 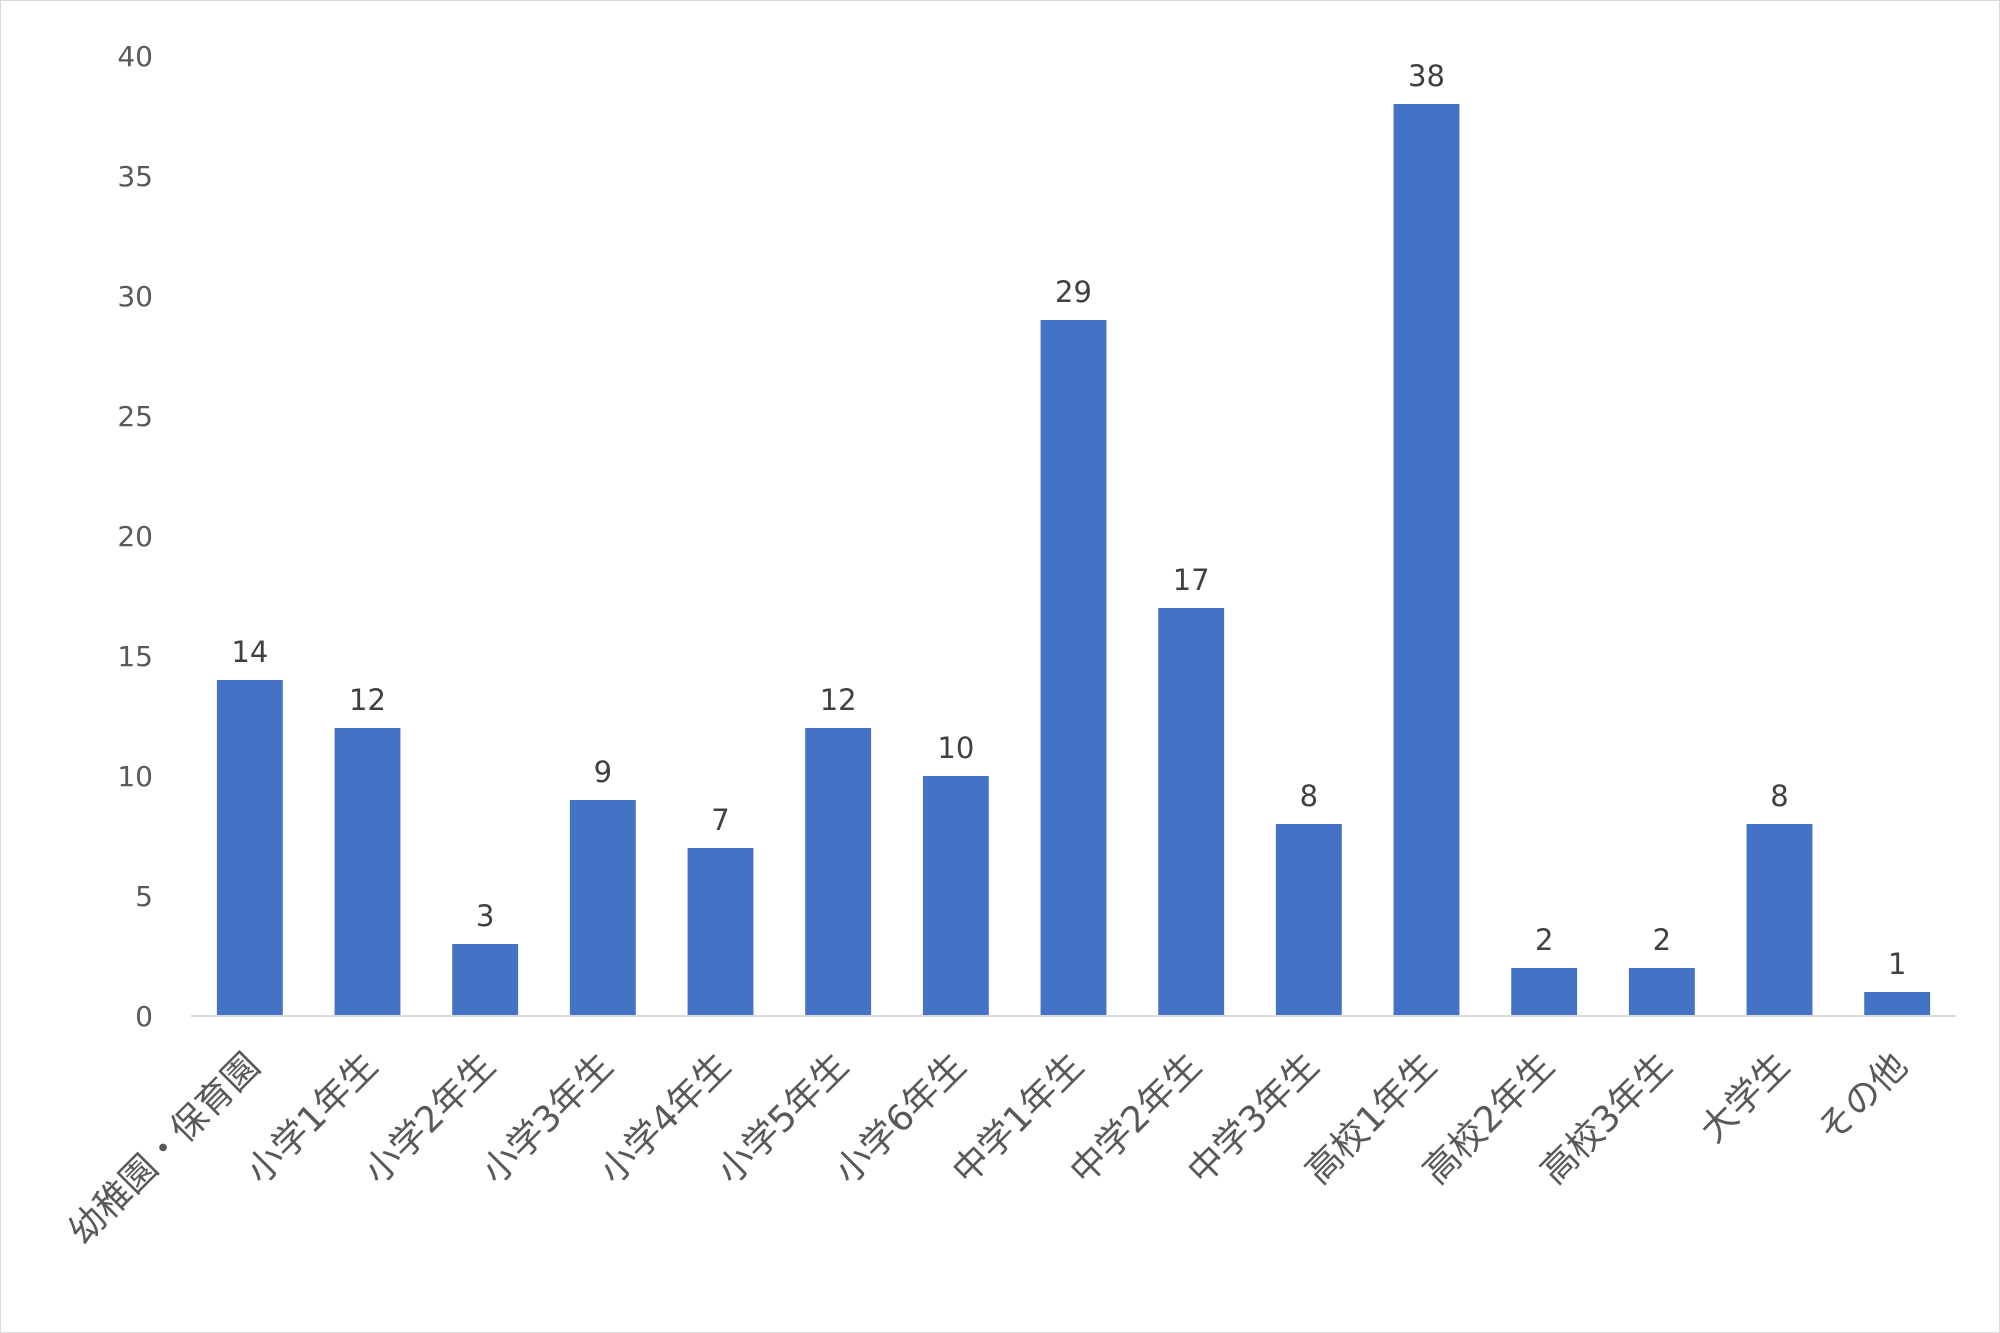 I want to click on y-tick-label: 10, so click(x=135, y=776).